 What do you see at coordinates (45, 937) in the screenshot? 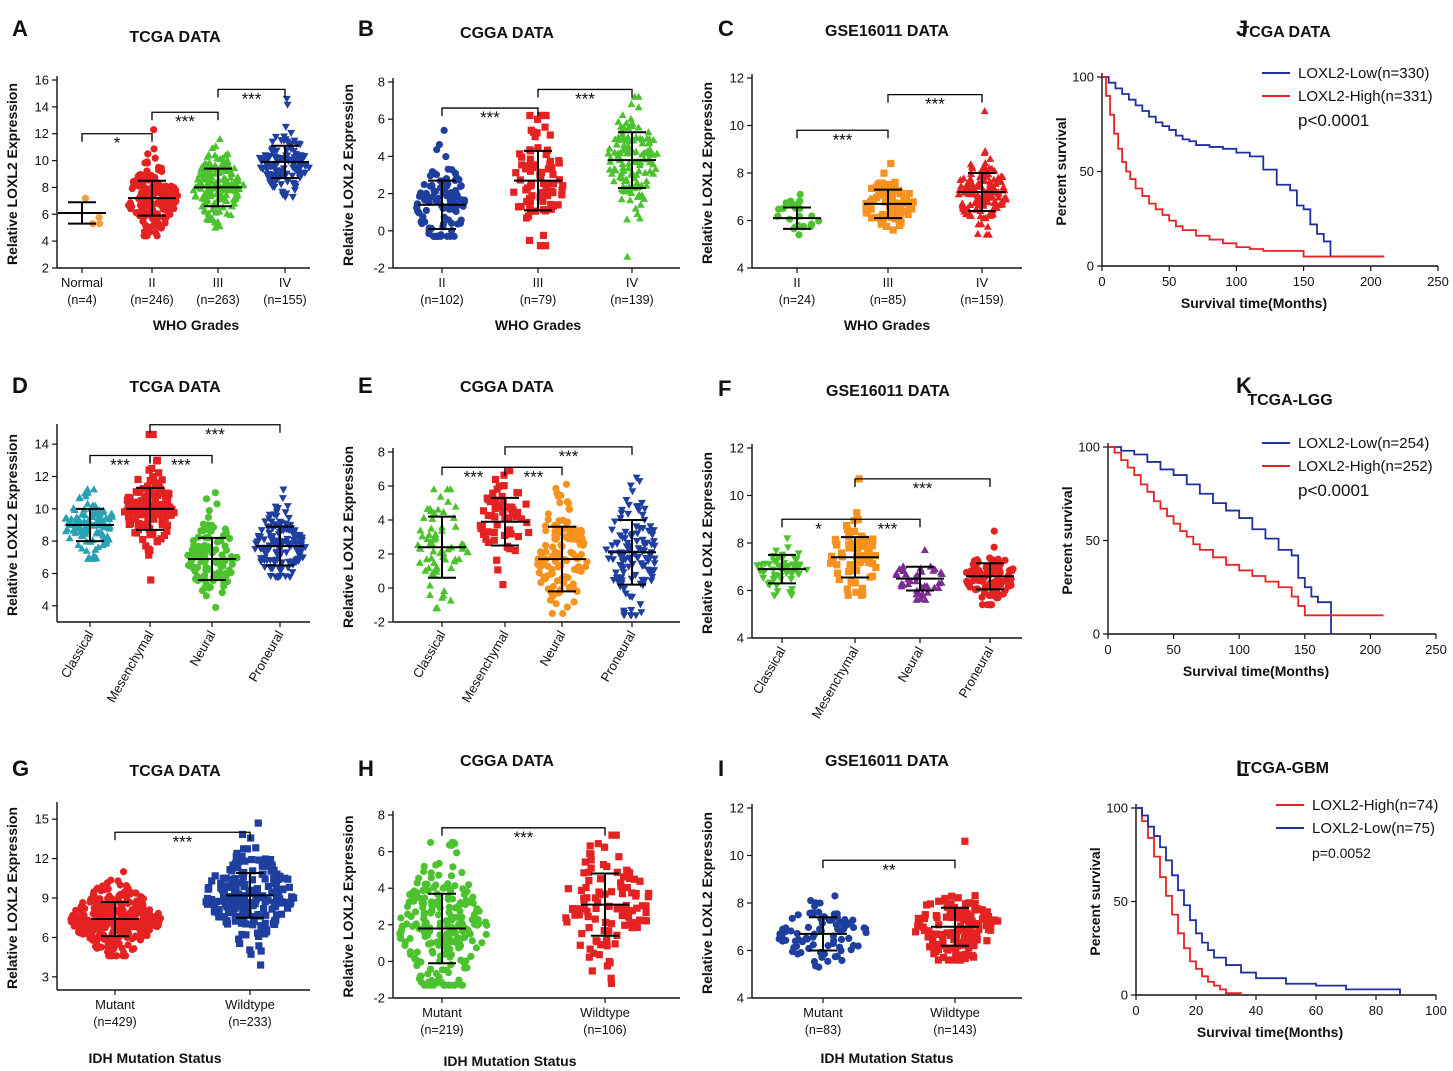
I see `y-tick-label: 6` at bounding box center [45, 937].